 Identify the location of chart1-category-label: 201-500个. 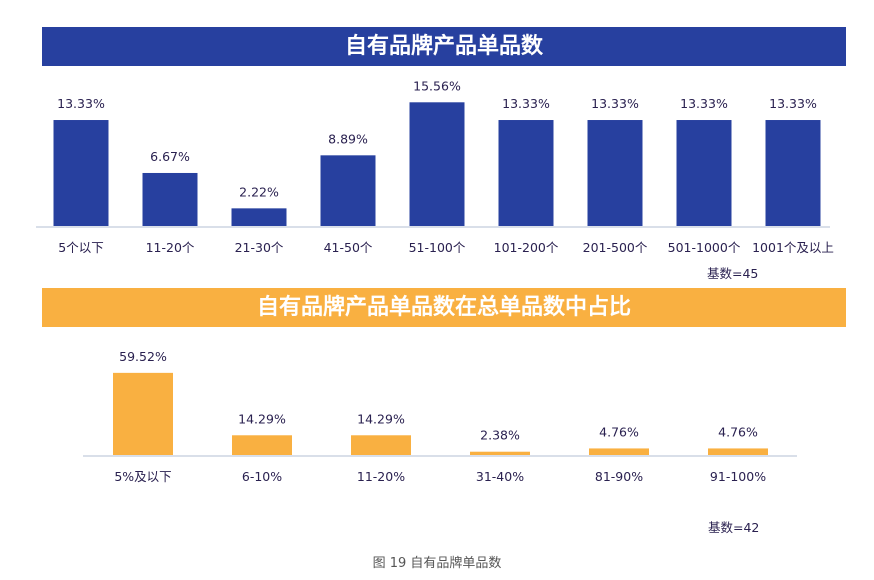
(615, 247).